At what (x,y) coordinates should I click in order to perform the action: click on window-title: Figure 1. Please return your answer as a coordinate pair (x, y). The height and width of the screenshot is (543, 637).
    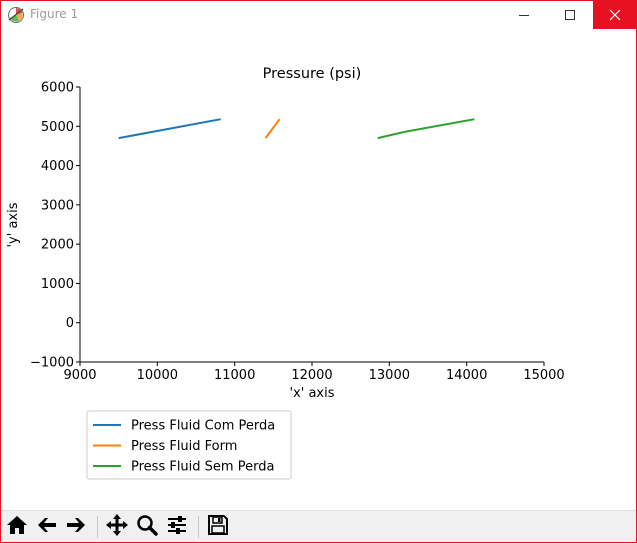
    Looking at the image, I should click on (54, 14).